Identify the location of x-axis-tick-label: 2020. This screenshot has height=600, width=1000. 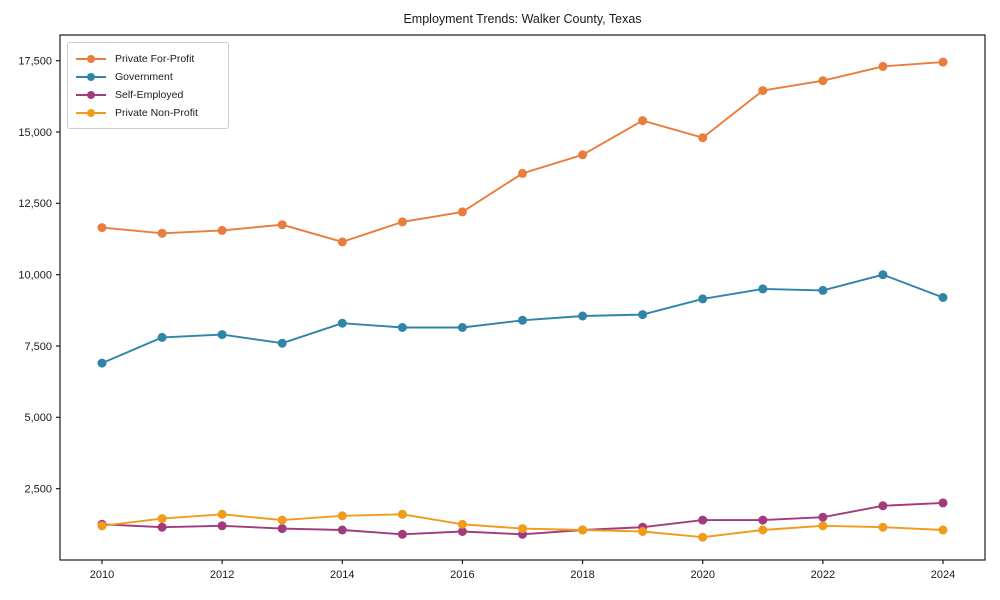
(702, 575).